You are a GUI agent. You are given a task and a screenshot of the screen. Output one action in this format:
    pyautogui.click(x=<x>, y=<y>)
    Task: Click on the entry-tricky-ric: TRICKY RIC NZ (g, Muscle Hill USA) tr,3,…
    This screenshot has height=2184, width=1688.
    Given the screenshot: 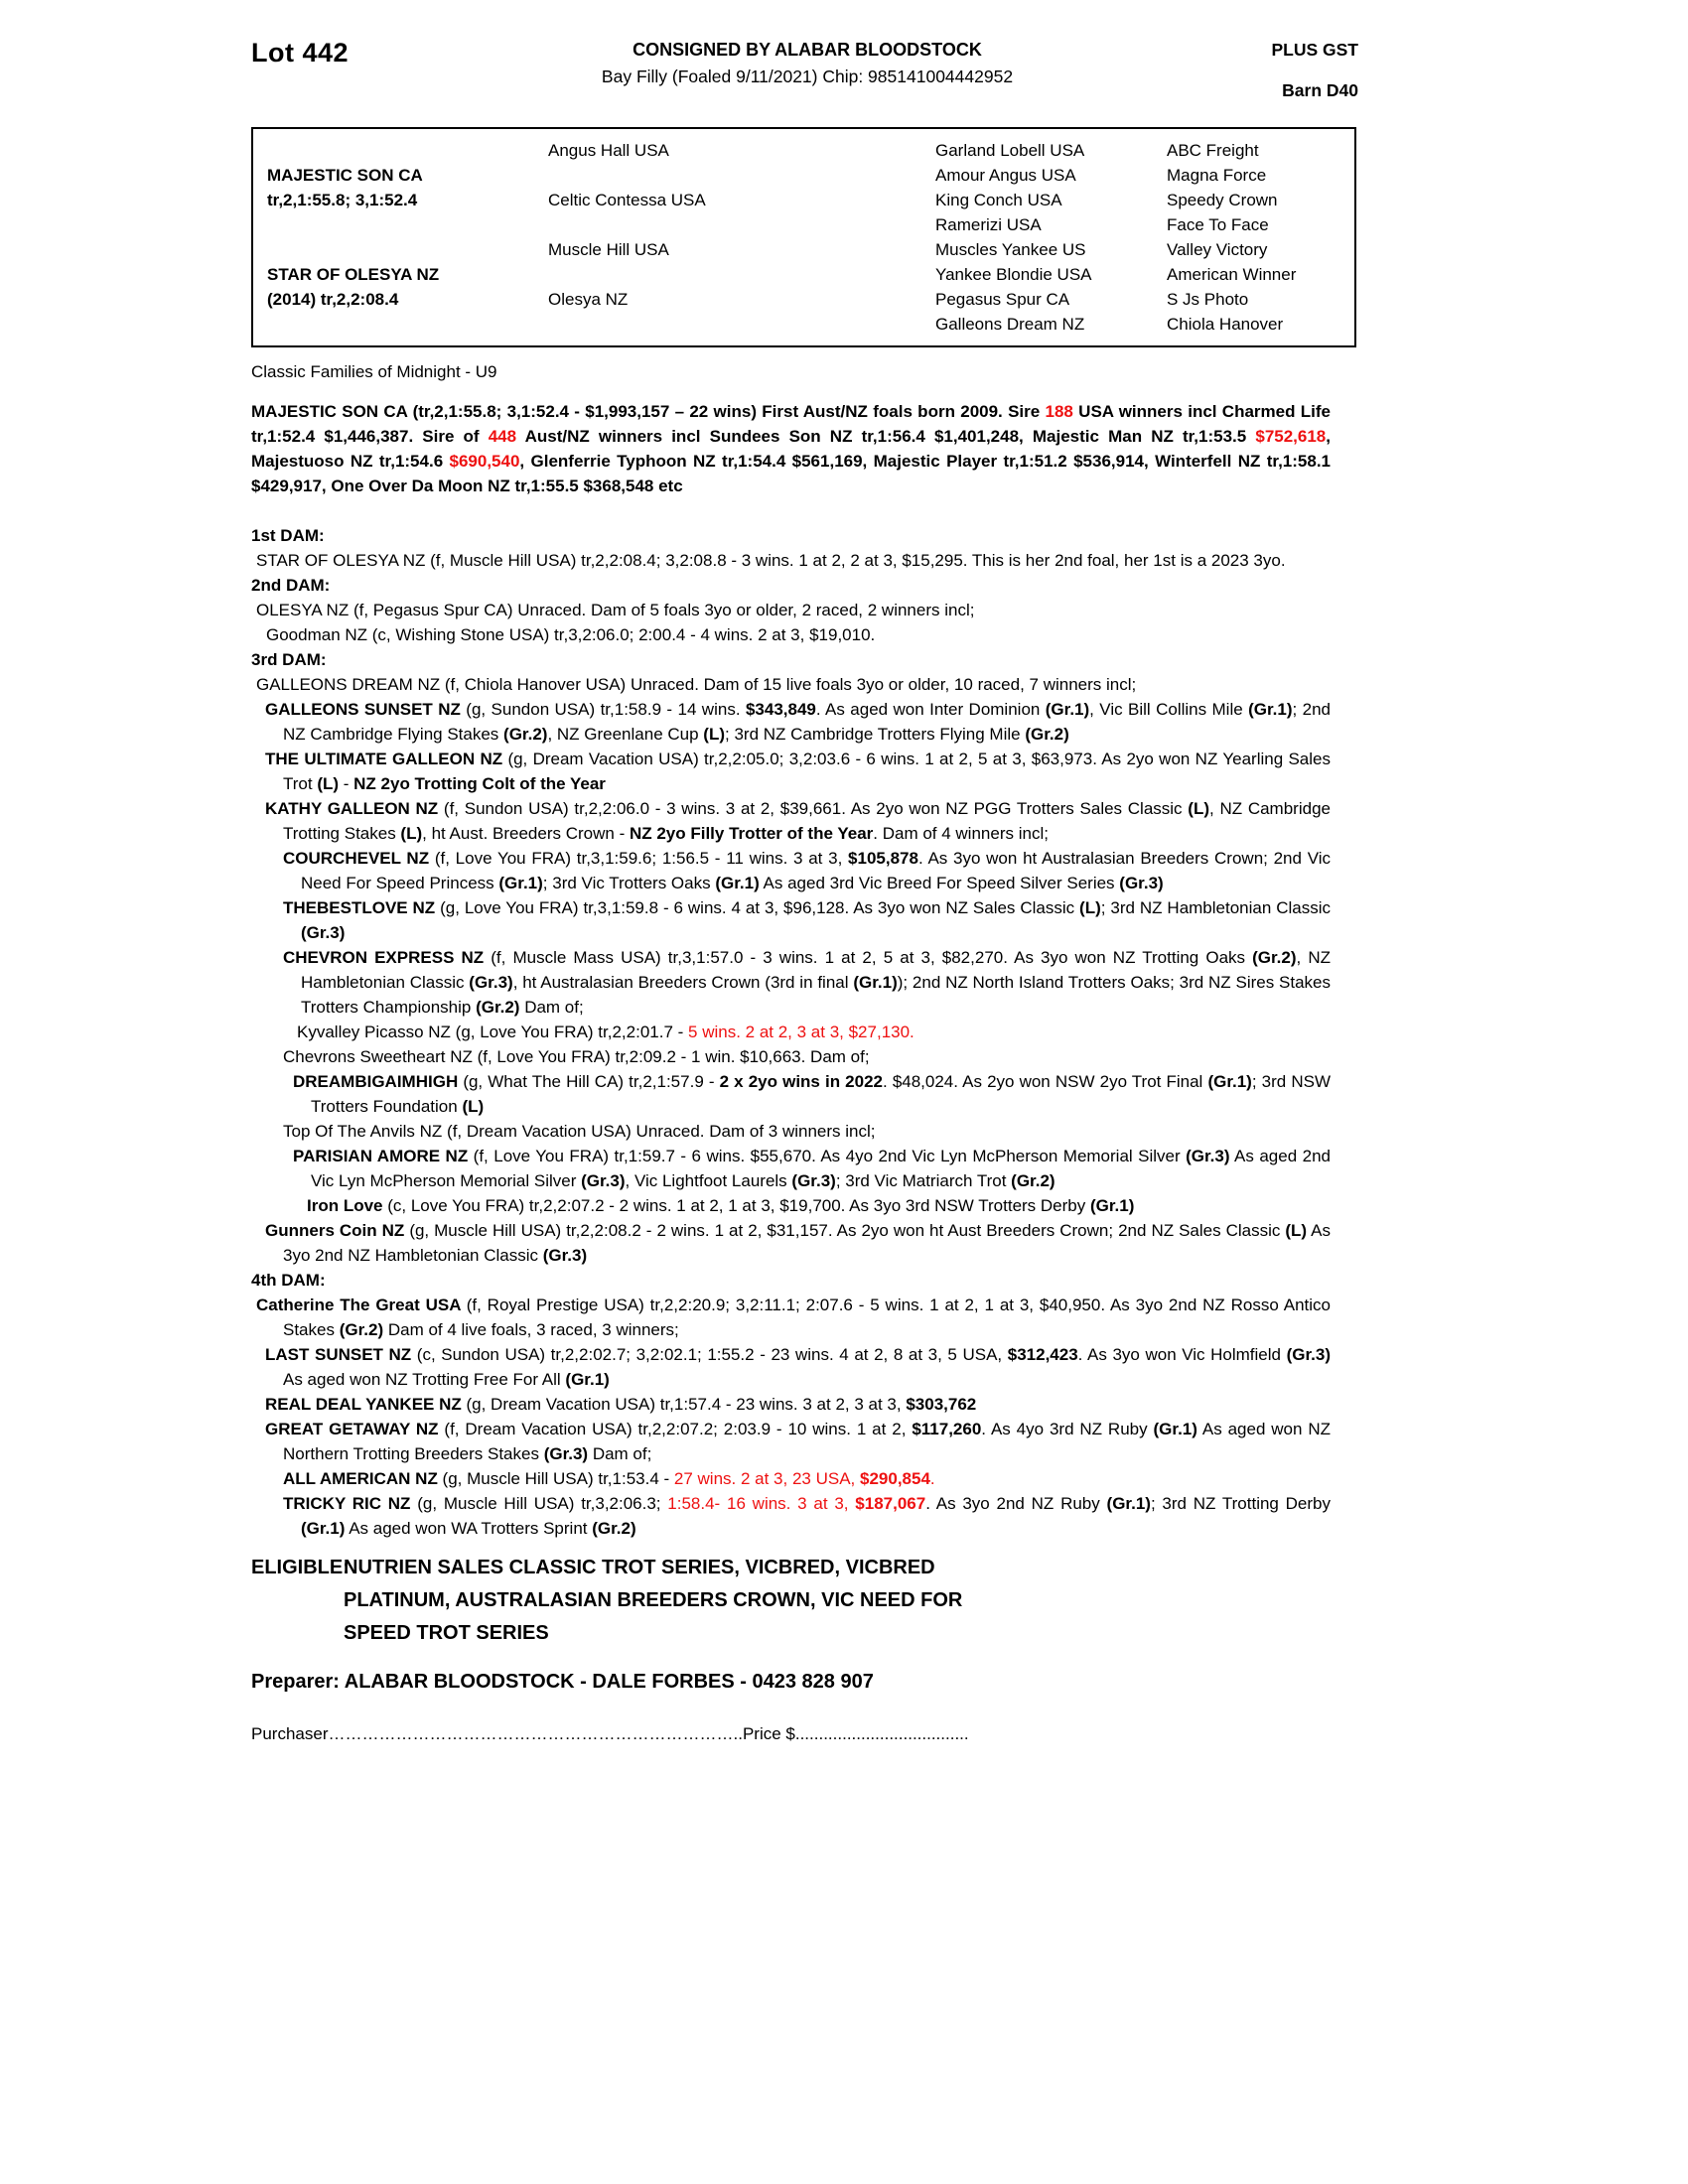 What is the action you would take?
    pyautogui.click(x=791, y=1516)
    